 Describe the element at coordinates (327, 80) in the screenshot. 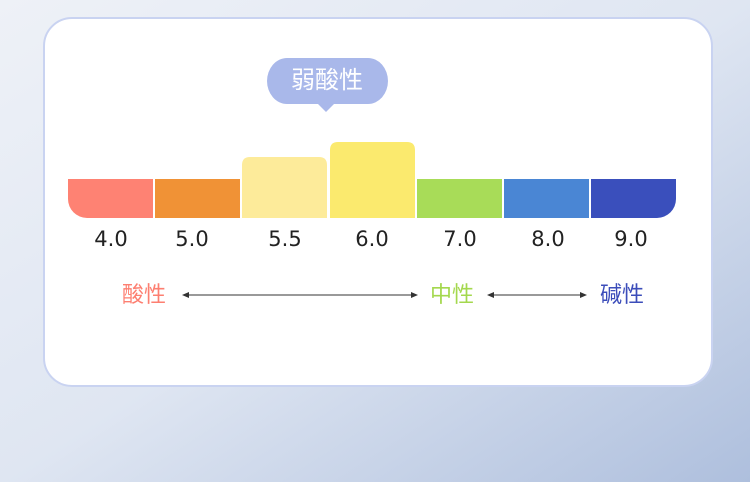

I see `badge-text: 弱酸性` at that location.